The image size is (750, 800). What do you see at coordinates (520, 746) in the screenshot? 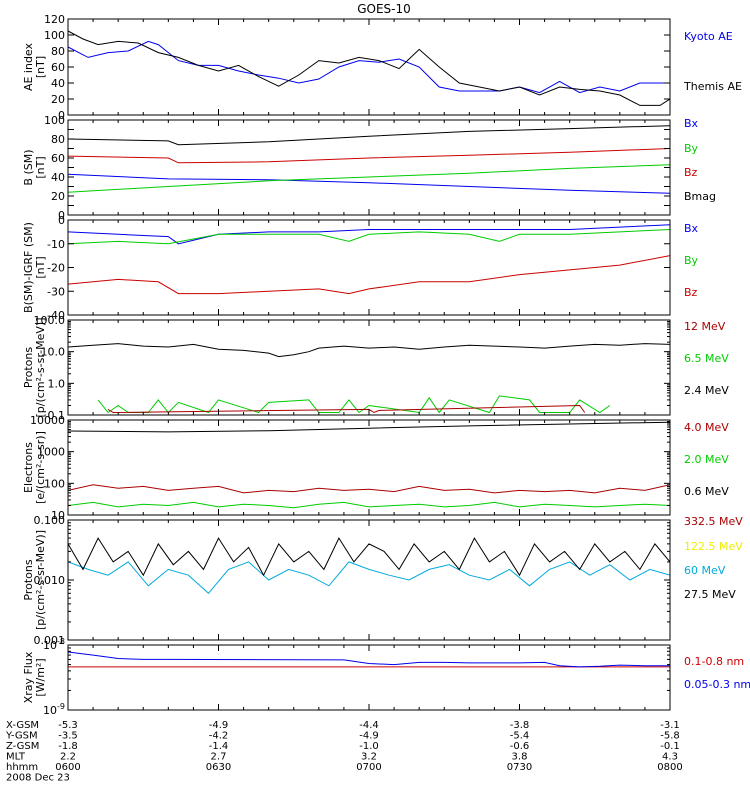
I see `ephemeris-value: -0.6` at bounding box center [520, 746].